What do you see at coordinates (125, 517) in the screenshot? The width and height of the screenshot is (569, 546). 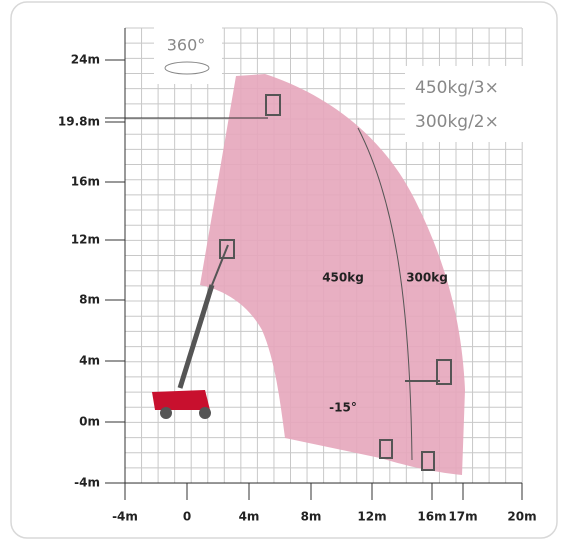 I see `x-label: -4m` at bounding box center [125, 517].